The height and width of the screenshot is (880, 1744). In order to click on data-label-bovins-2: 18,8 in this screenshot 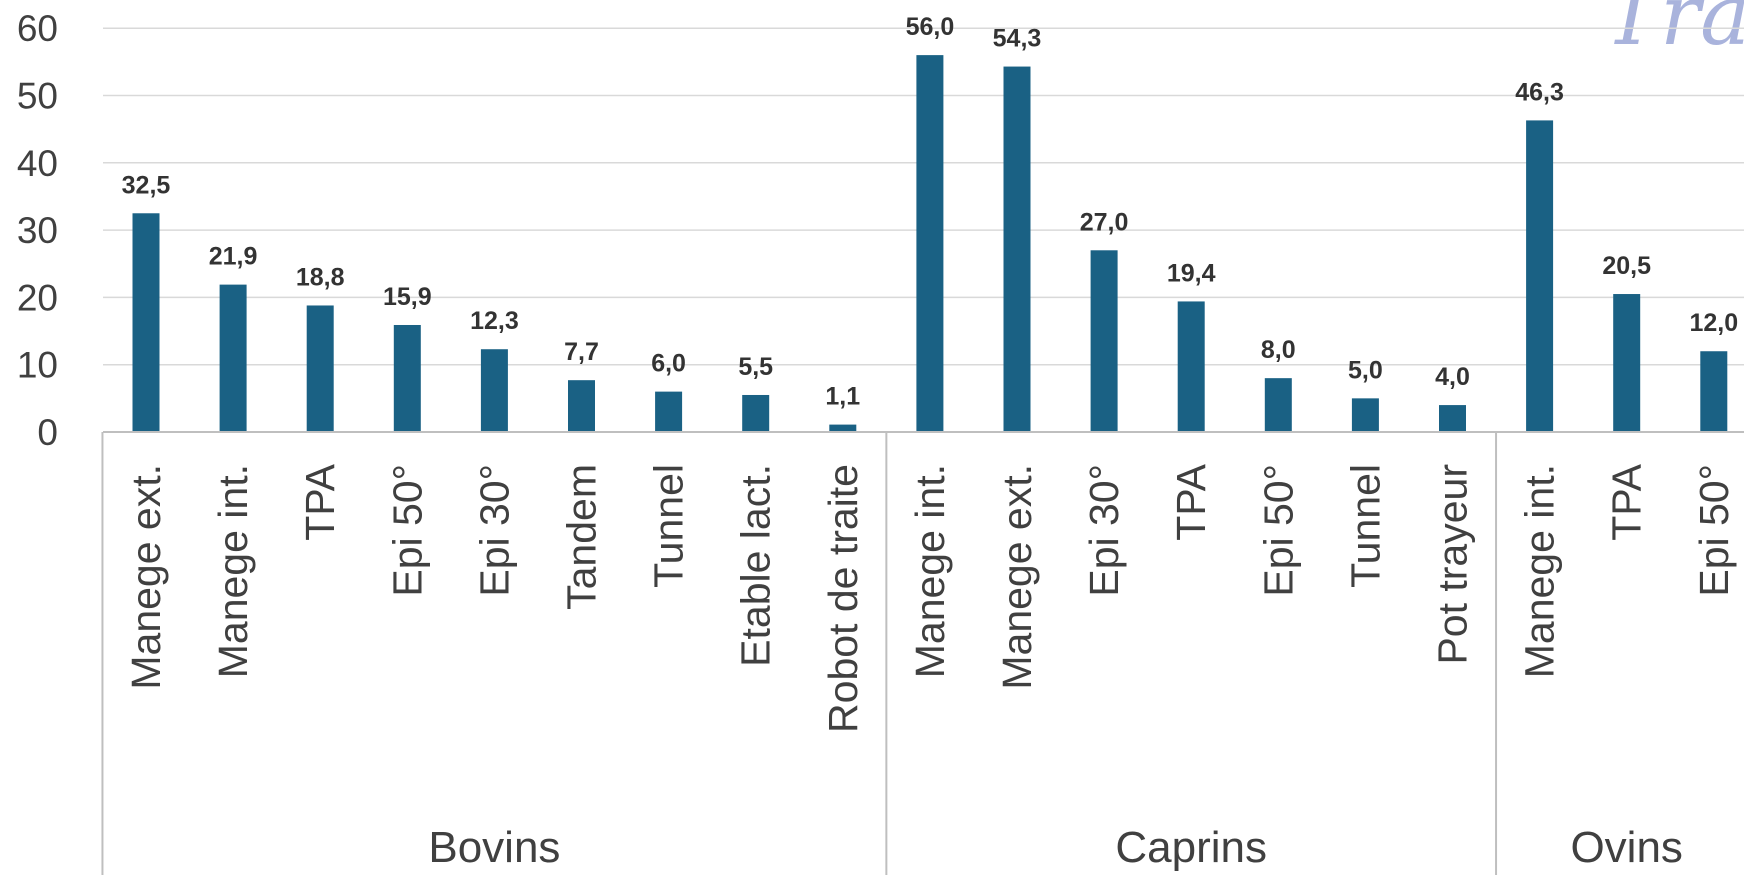, I will do `click(320, 277)`.